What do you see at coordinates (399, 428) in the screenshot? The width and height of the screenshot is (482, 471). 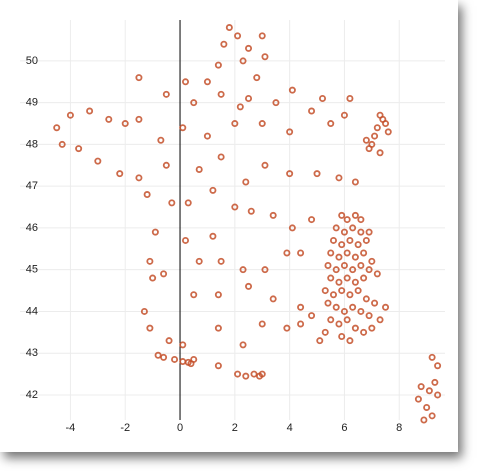 I see `x-tick-label: 8` at bounding box center [399, 428].